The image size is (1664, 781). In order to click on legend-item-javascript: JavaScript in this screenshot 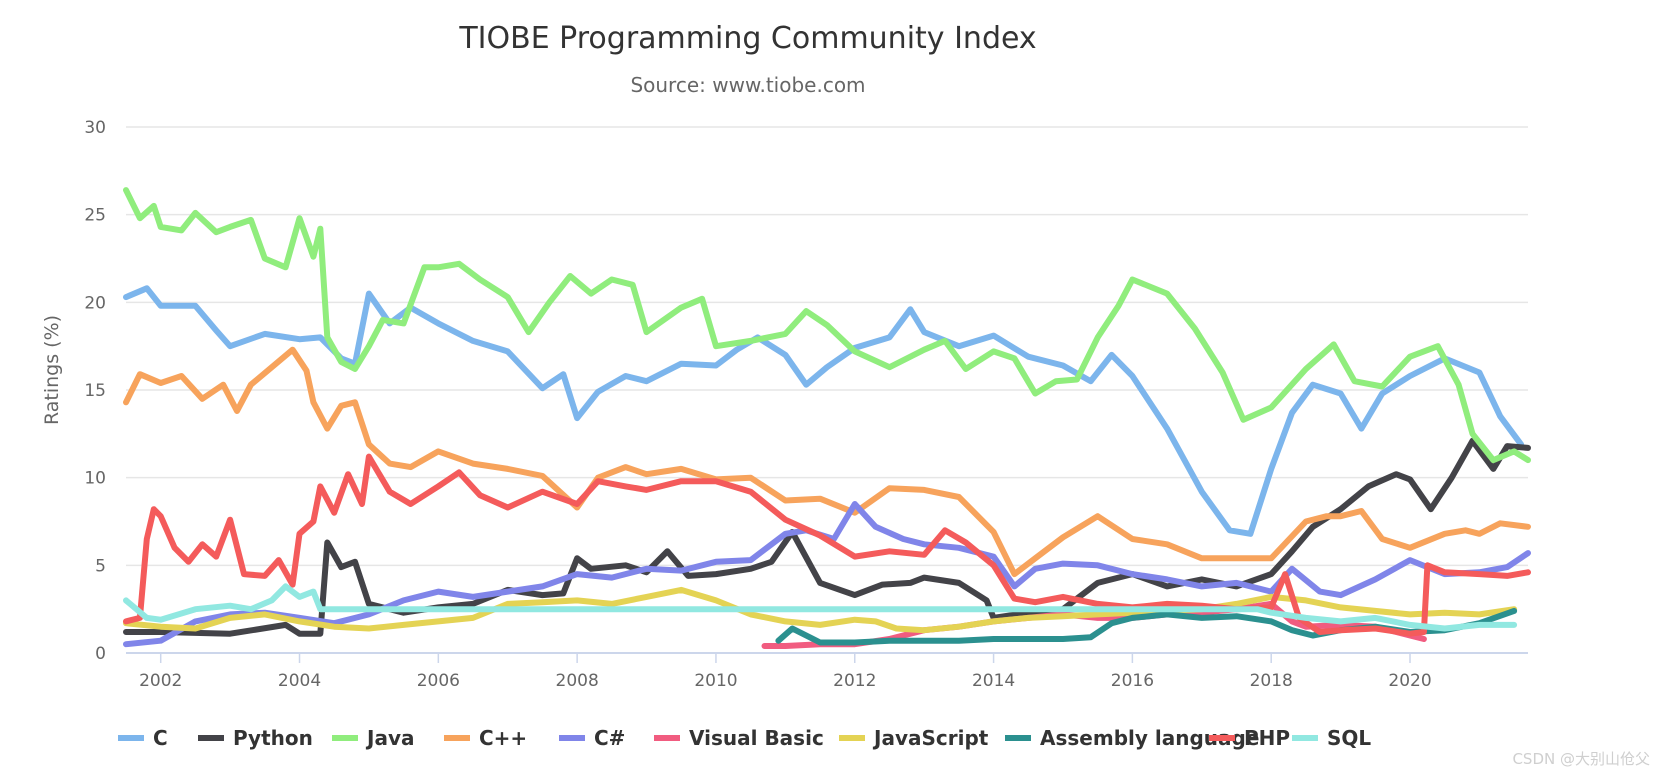, I will do `click(914, 738)`.